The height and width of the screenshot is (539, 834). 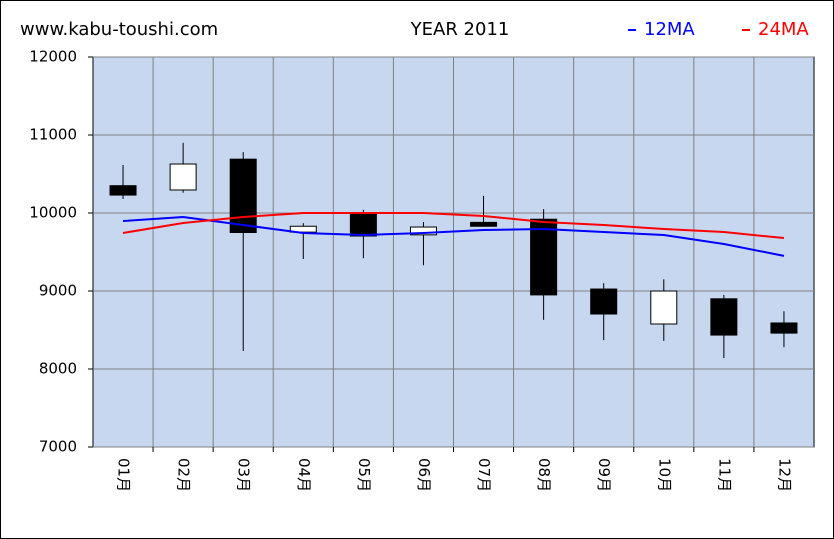 What do you see at coordinates (784, 475) in the screenshot?
I see `x-tick-label: 12月` at bounding box center [784, 475].